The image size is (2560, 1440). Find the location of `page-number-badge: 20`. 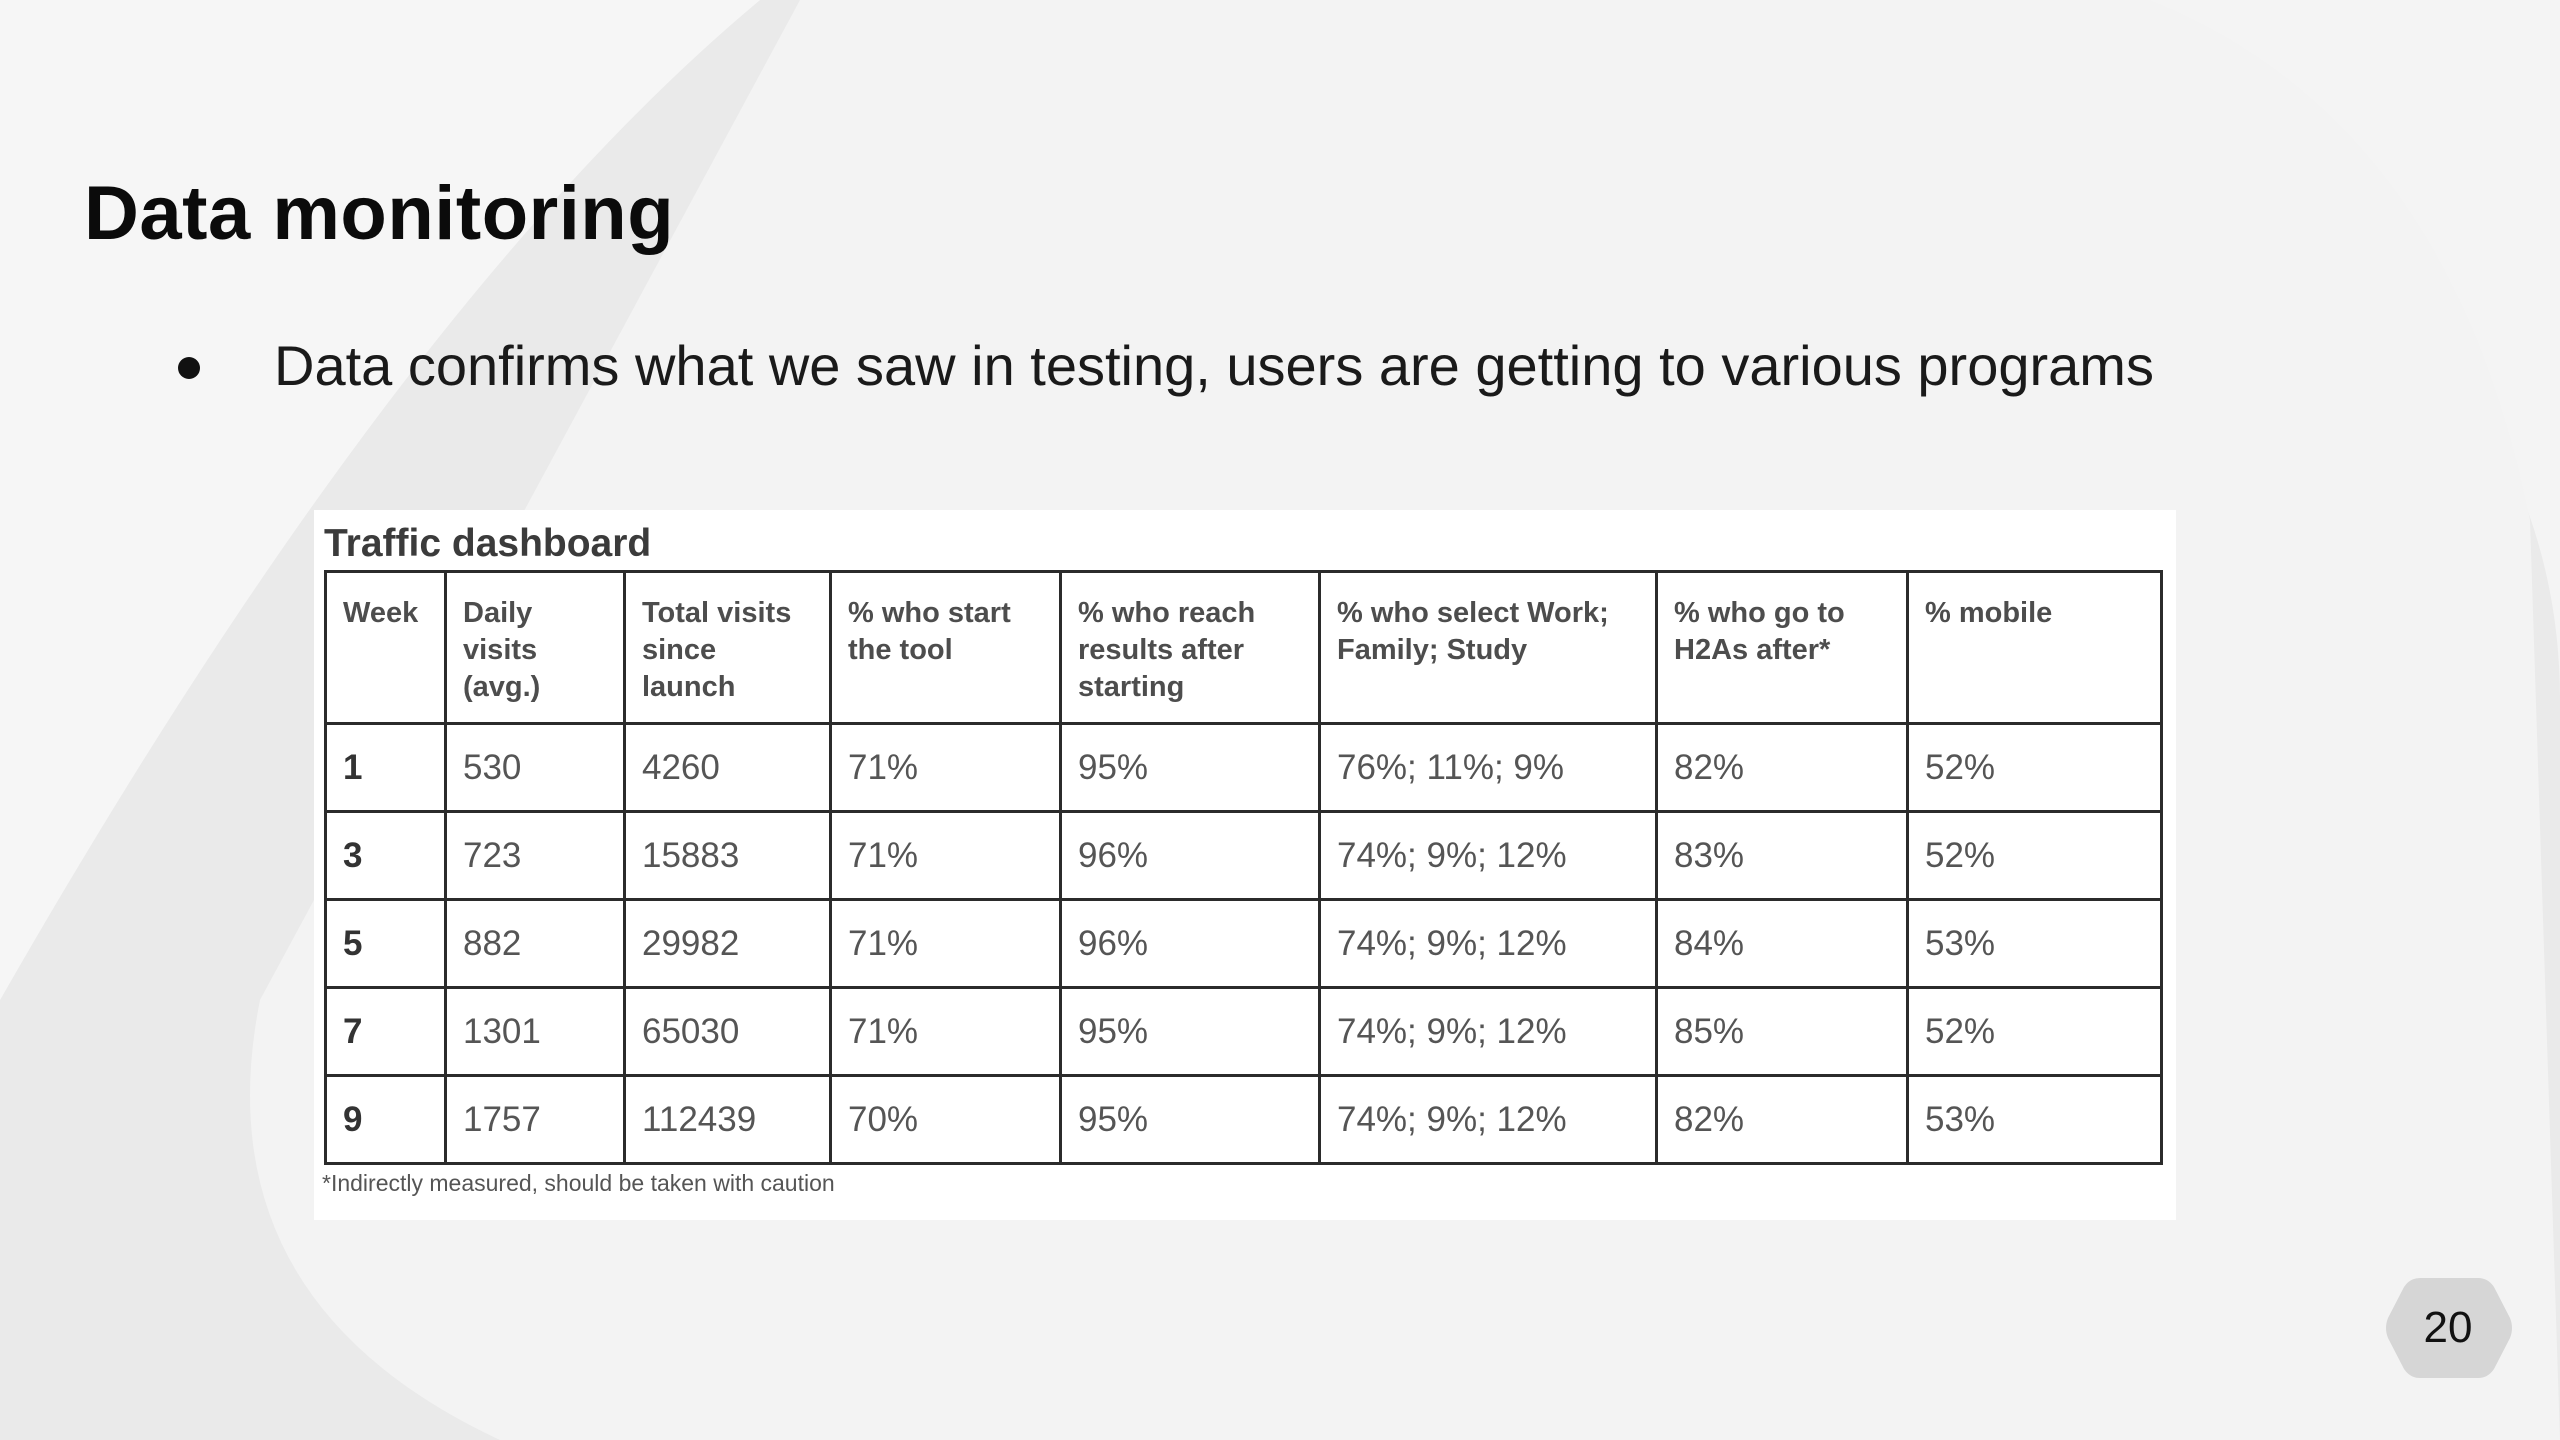

page-number-badge: 20 is located at coordinates (2448, 1328).